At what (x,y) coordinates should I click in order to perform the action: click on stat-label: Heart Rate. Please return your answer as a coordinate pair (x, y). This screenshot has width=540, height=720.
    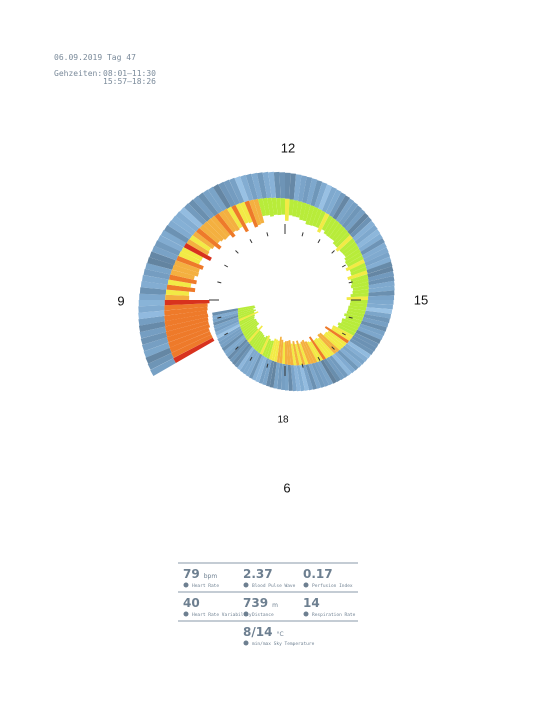
    Looking at the image, I should click on (205, 586).